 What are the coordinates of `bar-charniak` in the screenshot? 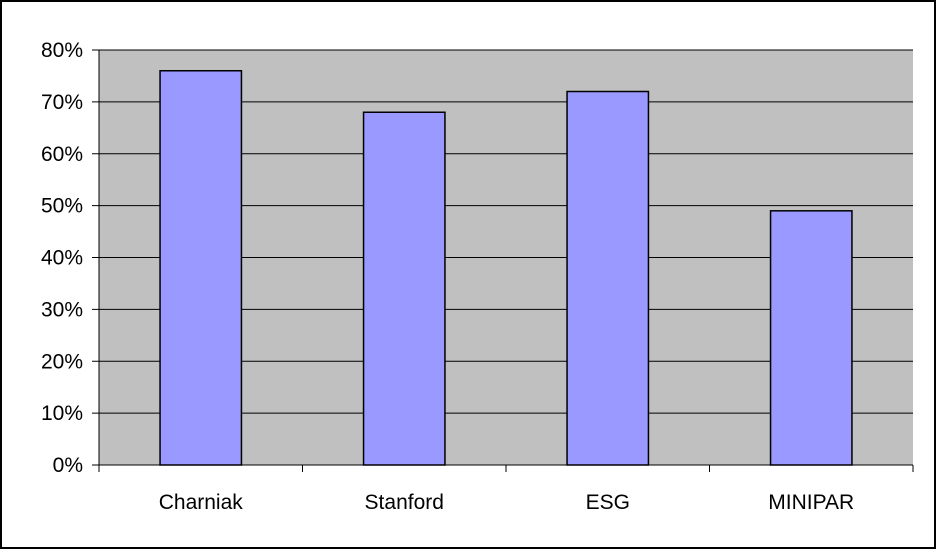 It's located at (201, 268).